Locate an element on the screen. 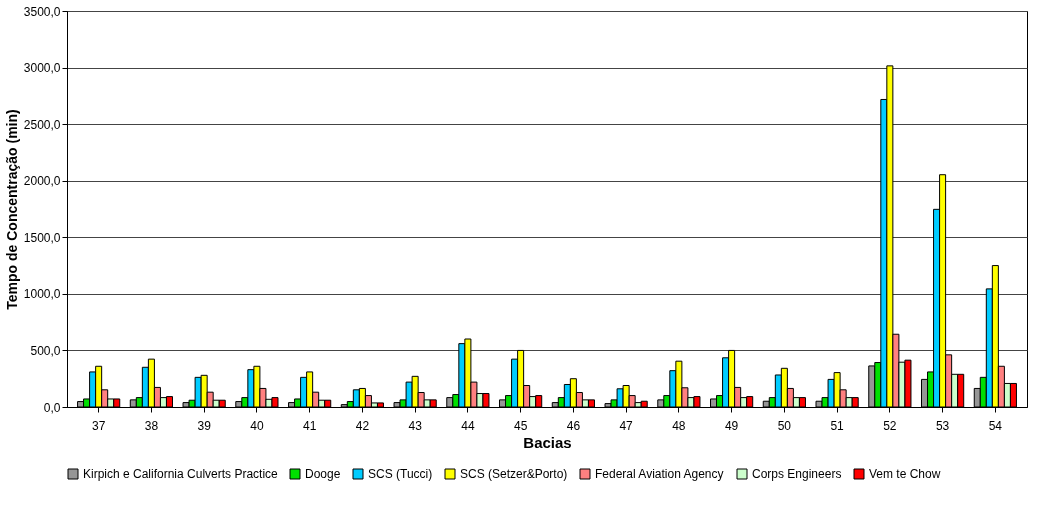 Image resolution: width=1048 pixels, height=508 pixels. x-tick-label: 44 is located at coordinates (468, 425).